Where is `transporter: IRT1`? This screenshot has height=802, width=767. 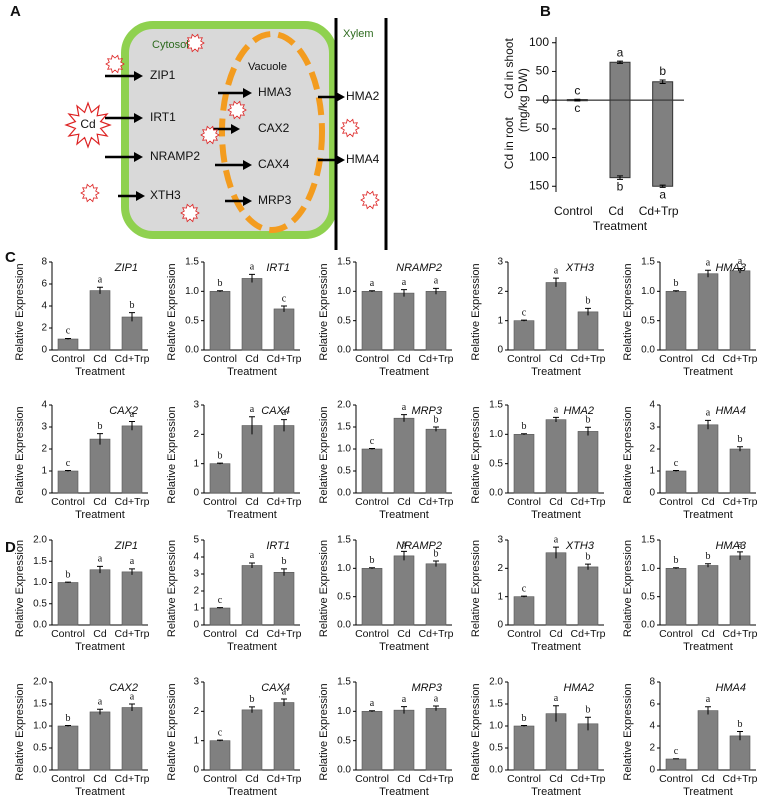
transporter: IRT1 is located at coordinates (163, 117).